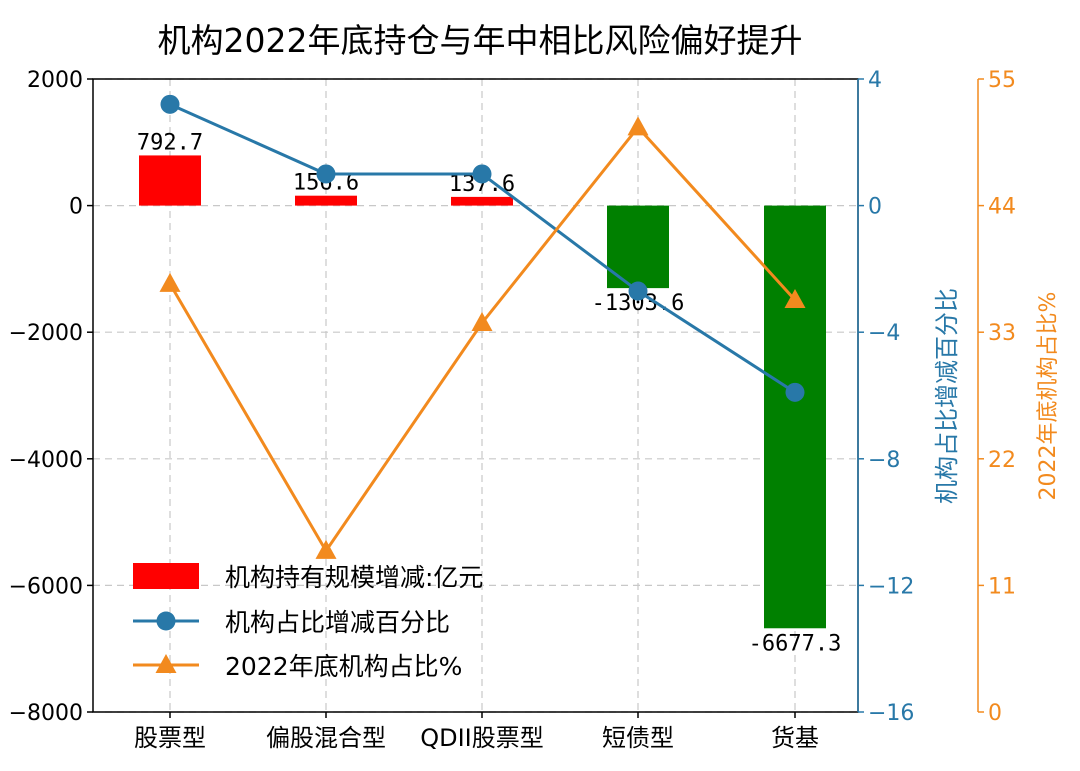 This screenshot has width=1080, height=771. What do you see at coordinates (1002, 207) in the screenshot?
I see `share-tick-label: 44` at bounding box center [1002, 207].